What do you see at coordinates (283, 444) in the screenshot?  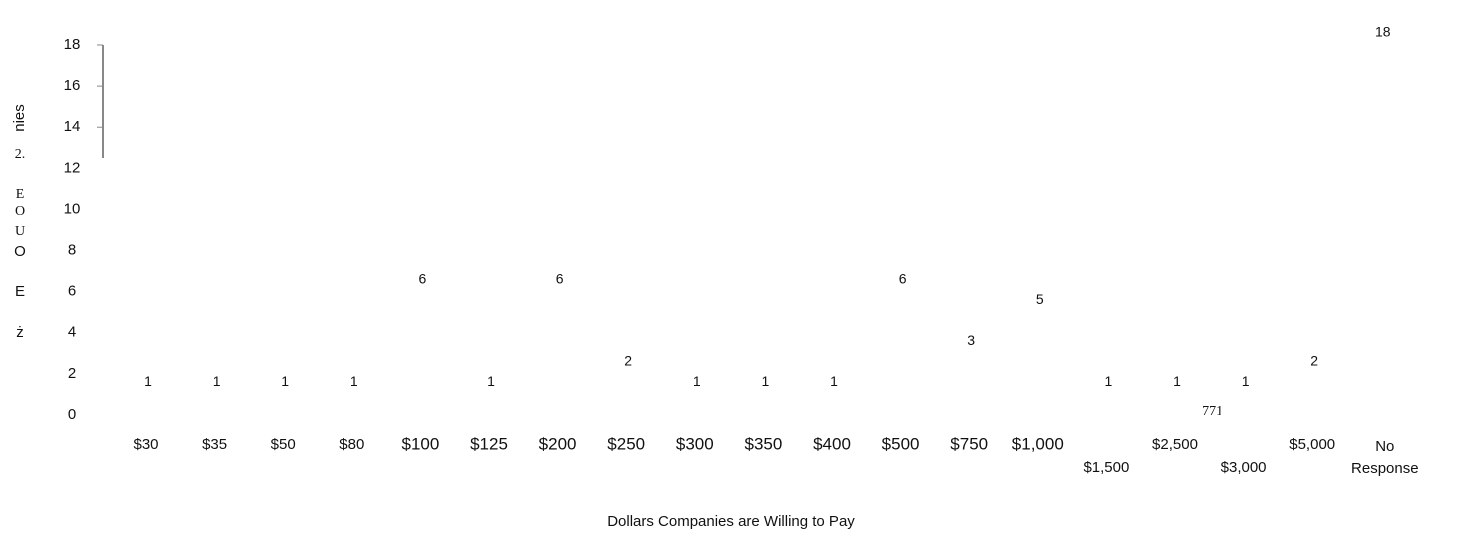 I see `x-tick-label: $50` at bounding box center [283, 444].